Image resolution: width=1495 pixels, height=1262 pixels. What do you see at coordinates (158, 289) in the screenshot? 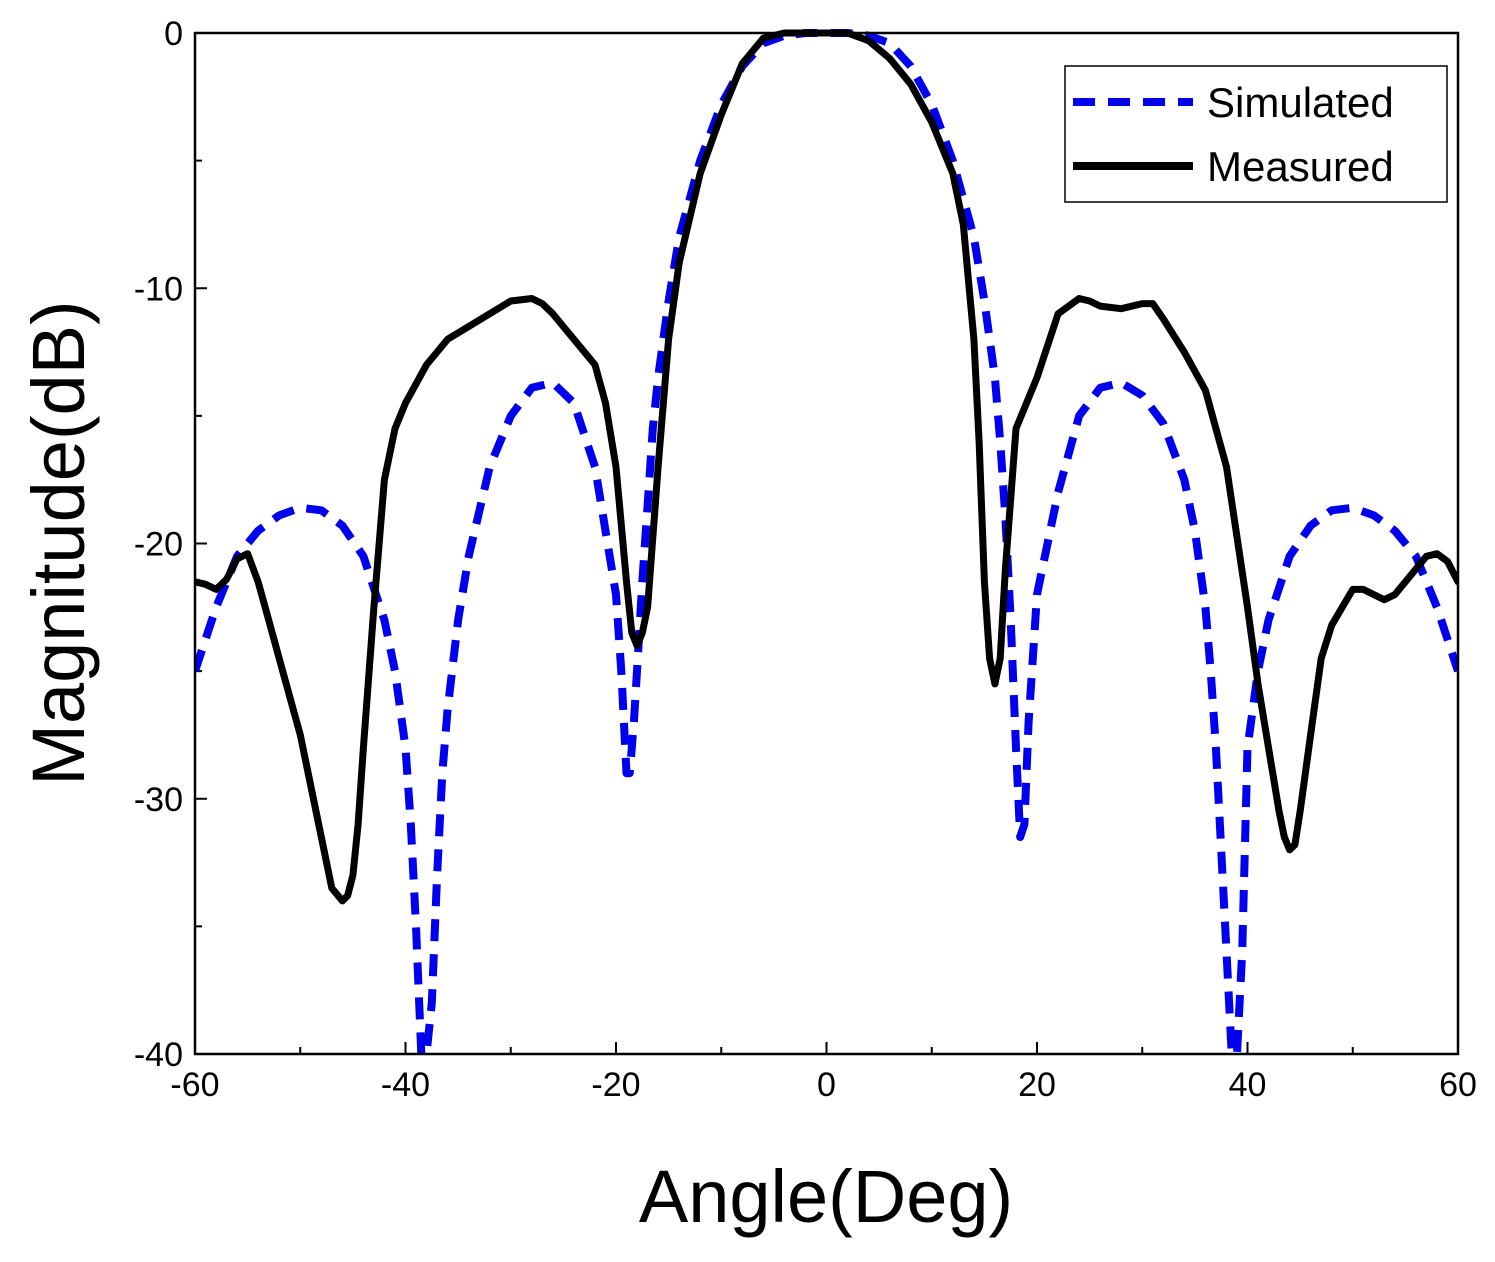
I see `y-tick-label: -10` at bounding box center [158, 289].